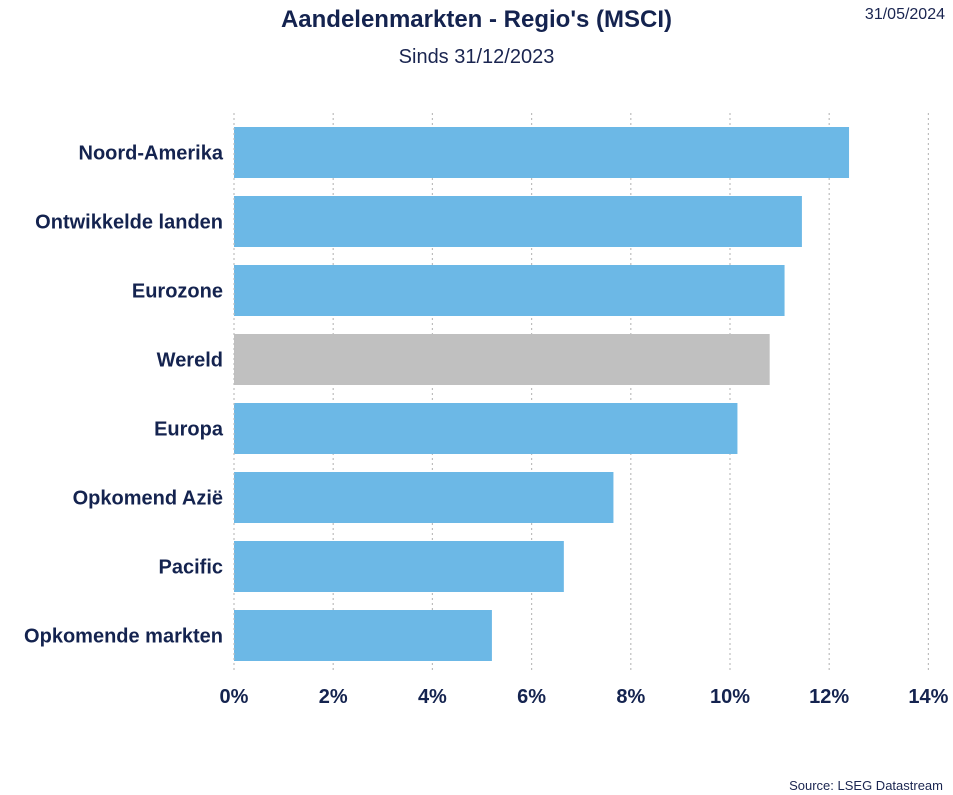  Describe the element at coordinates (177, 292) in the screenshot. I see `category-label: Eurozone` at that location.